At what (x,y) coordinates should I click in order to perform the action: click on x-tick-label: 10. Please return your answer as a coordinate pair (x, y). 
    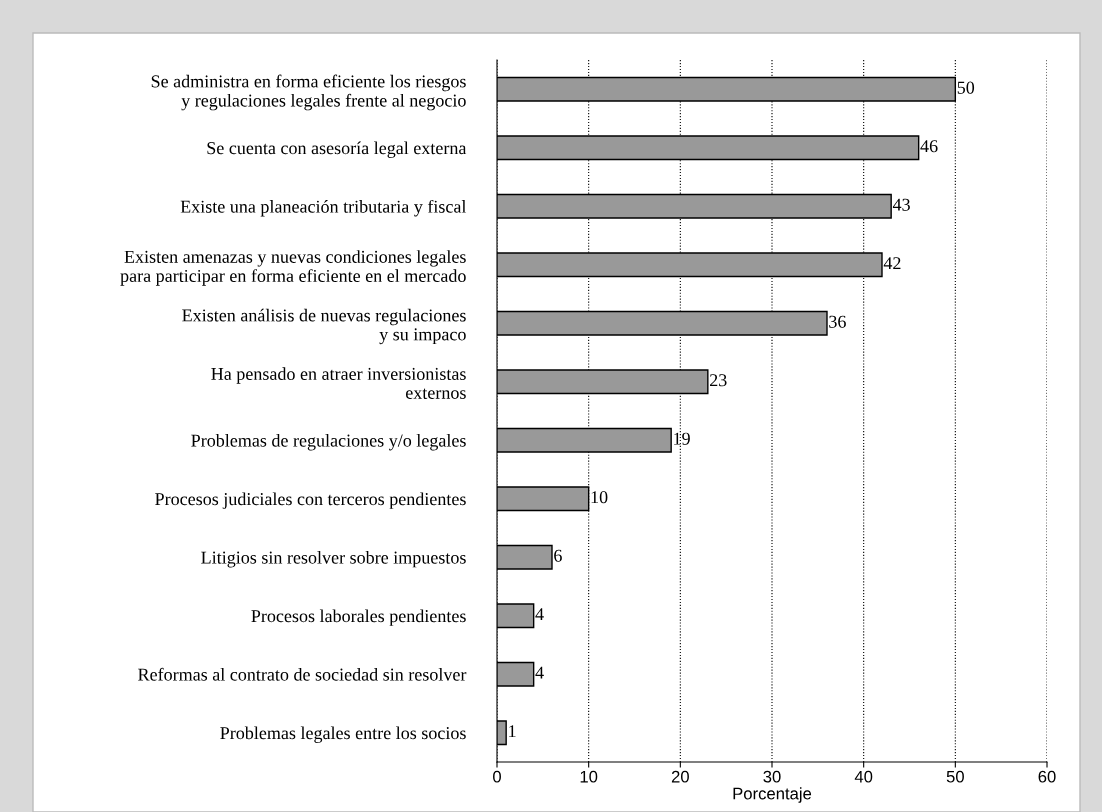
    Looking at the image, I should click on (589, 776).